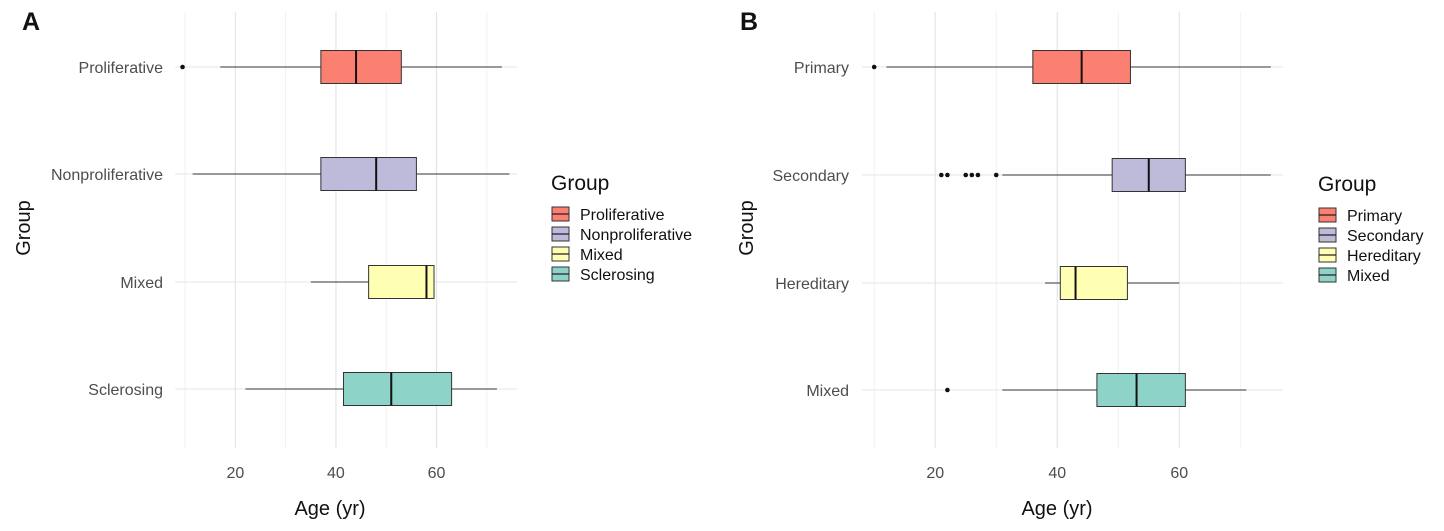  What do you see at coordinates (1385, 236) in the screenshot?
I see `legend-label: Secondary` at bounding box center [1385, 236].